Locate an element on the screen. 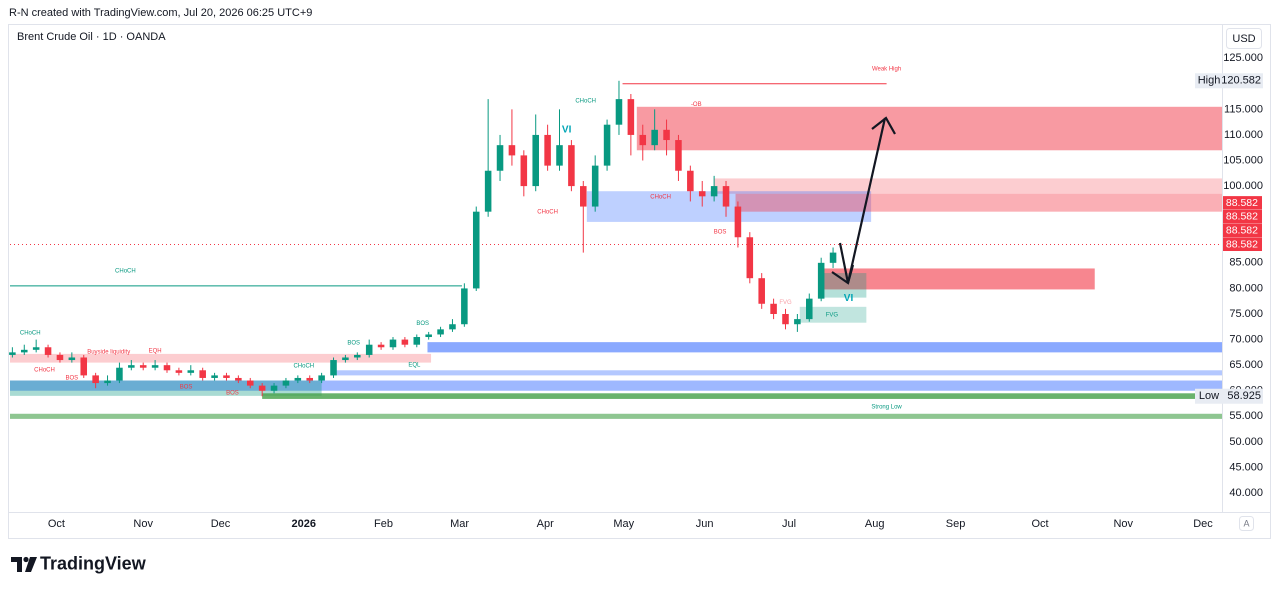 Image resolution: width=1280 pixels, height=595 pixels. annotation: Buyside liquidity is located at coordinates (108, 352).